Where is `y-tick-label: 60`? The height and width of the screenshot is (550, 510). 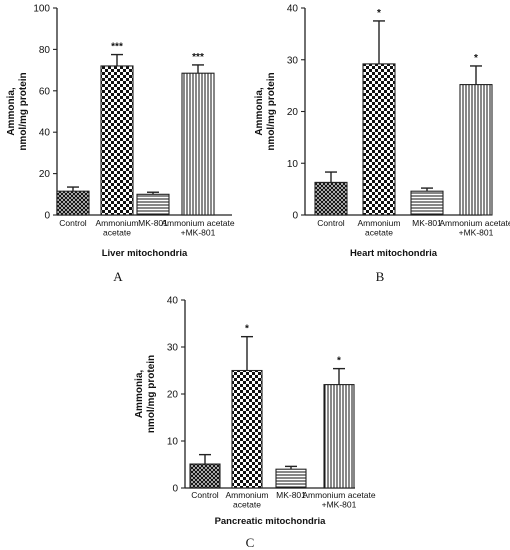 y-tick-label: 60 is located at coordinates (45, 91).